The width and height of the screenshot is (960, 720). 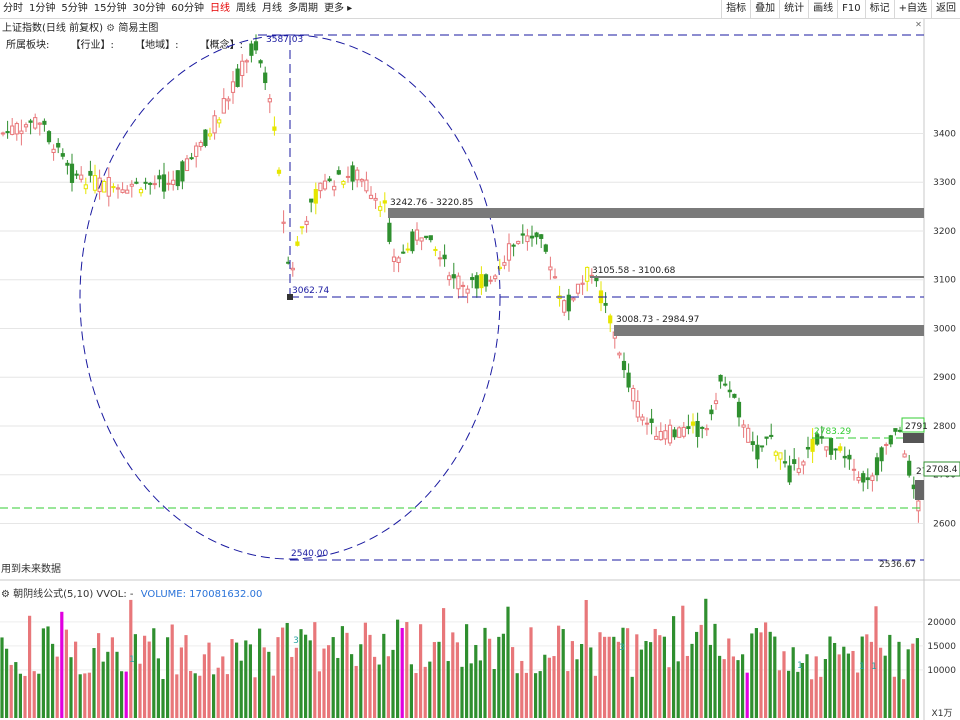 I want to click on volume-marker-label: 3, so click(x=296, y=641).